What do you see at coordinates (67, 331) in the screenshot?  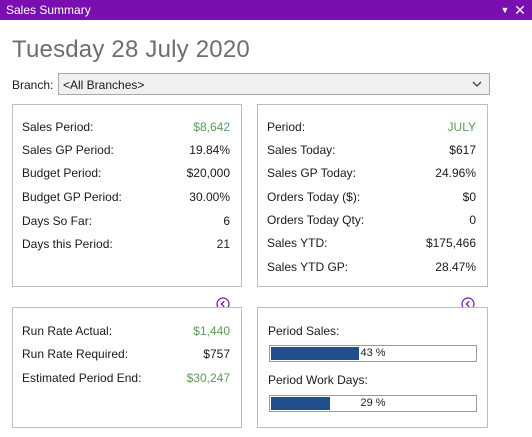 I see `stat-label: Run Rate Actual:` at bounding box center [67, 331].